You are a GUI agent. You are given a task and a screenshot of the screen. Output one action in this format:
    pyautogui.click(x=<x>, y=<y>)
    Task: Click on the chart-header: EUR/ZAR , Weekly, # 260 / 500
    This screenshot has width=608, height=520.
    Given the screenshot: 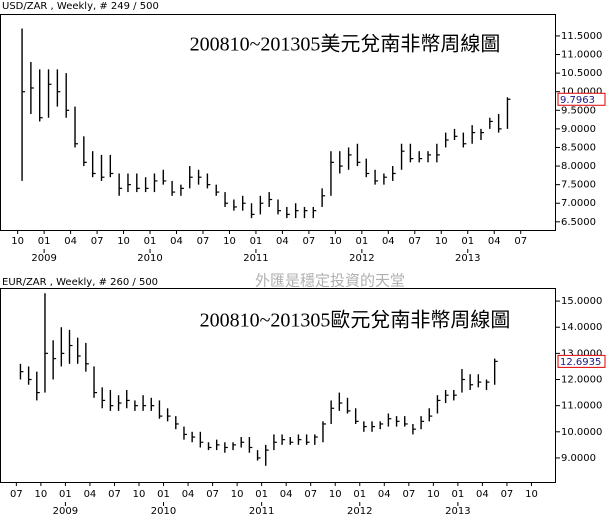 What is the action you would take?
    pyautogui.click(x=80, y=282)
    